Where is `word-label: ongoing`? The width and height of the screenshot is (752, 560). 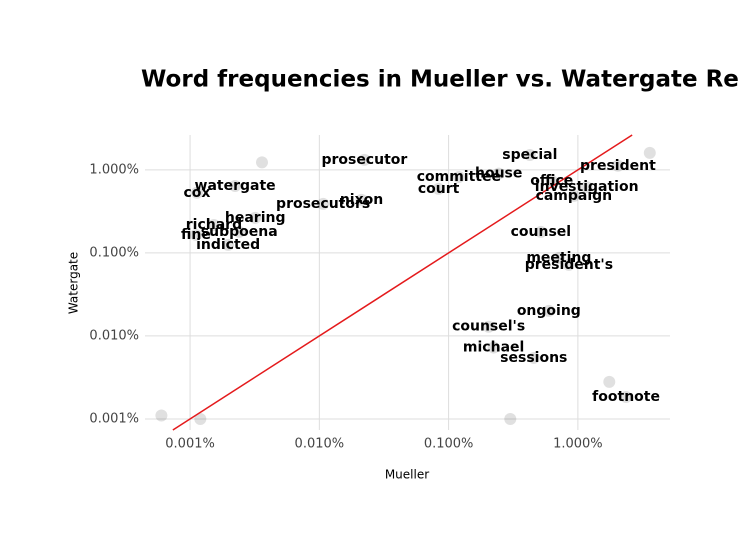 word-label: ongoing is located at coordinates (549, 311).